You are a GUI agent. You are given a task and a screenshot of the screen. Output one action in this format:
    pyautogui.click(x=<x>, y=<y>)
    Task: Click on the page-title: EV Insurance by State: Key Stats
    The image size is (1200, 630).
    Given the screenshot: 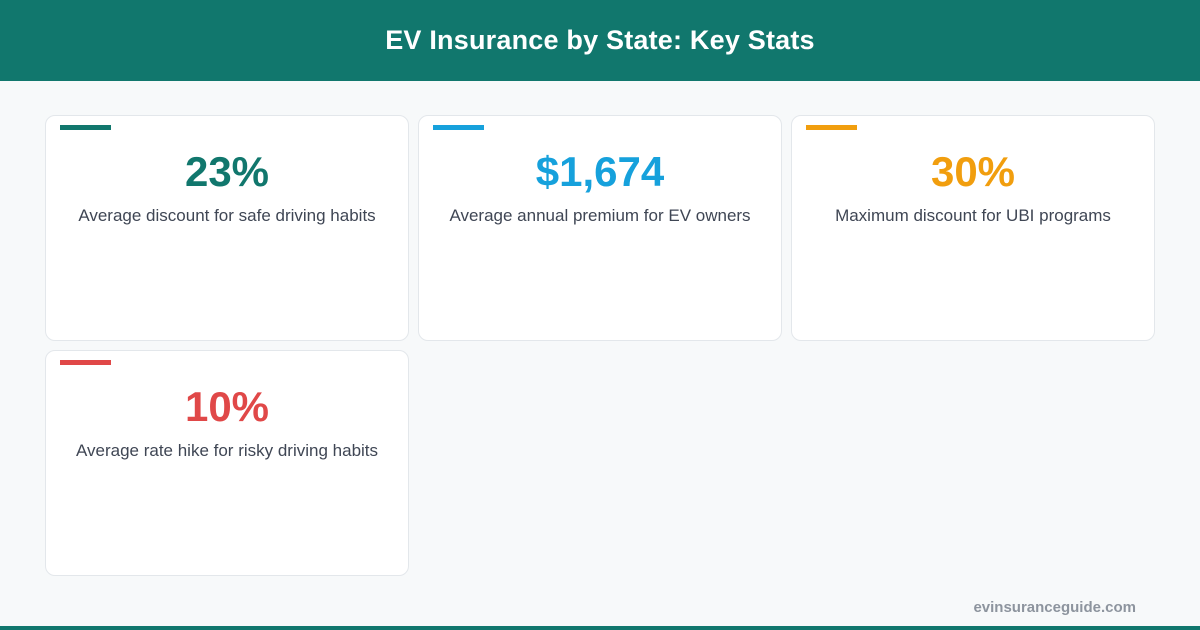 What is the action you would take?
    pyautogui.click(x=600, y=40)
    